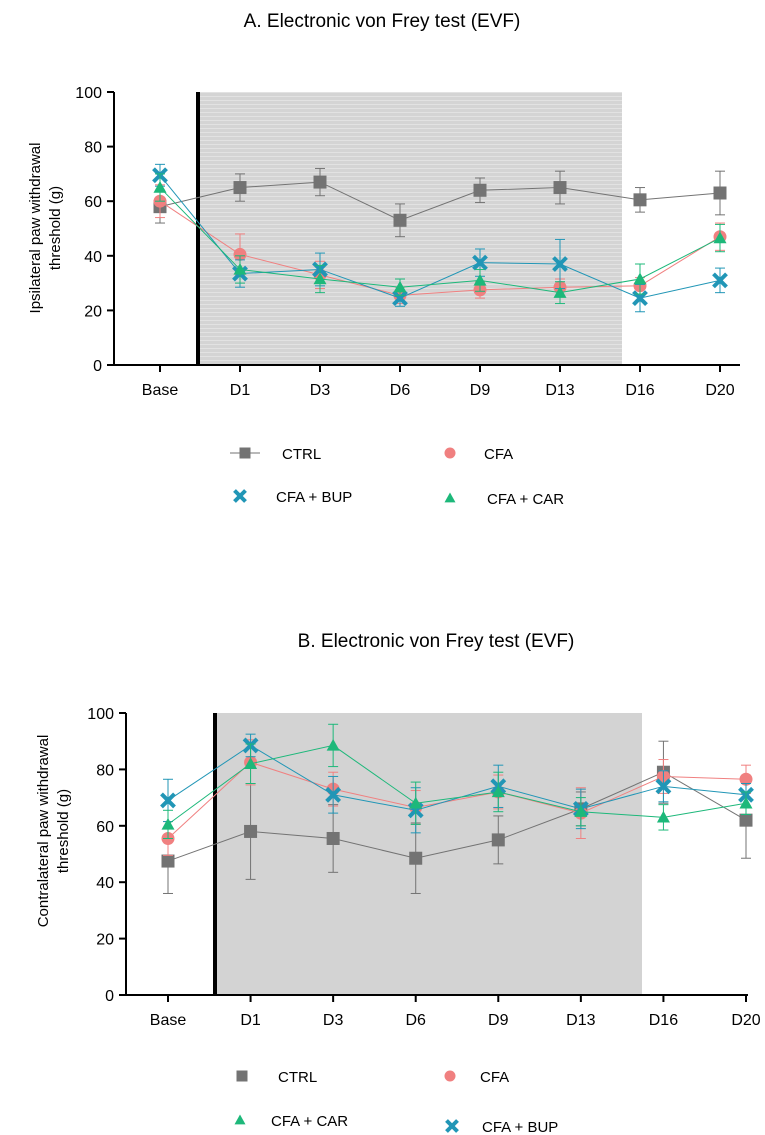  I want to click on legend-item-a-cfa-bup: CFA + BUP, so click(292, 497).